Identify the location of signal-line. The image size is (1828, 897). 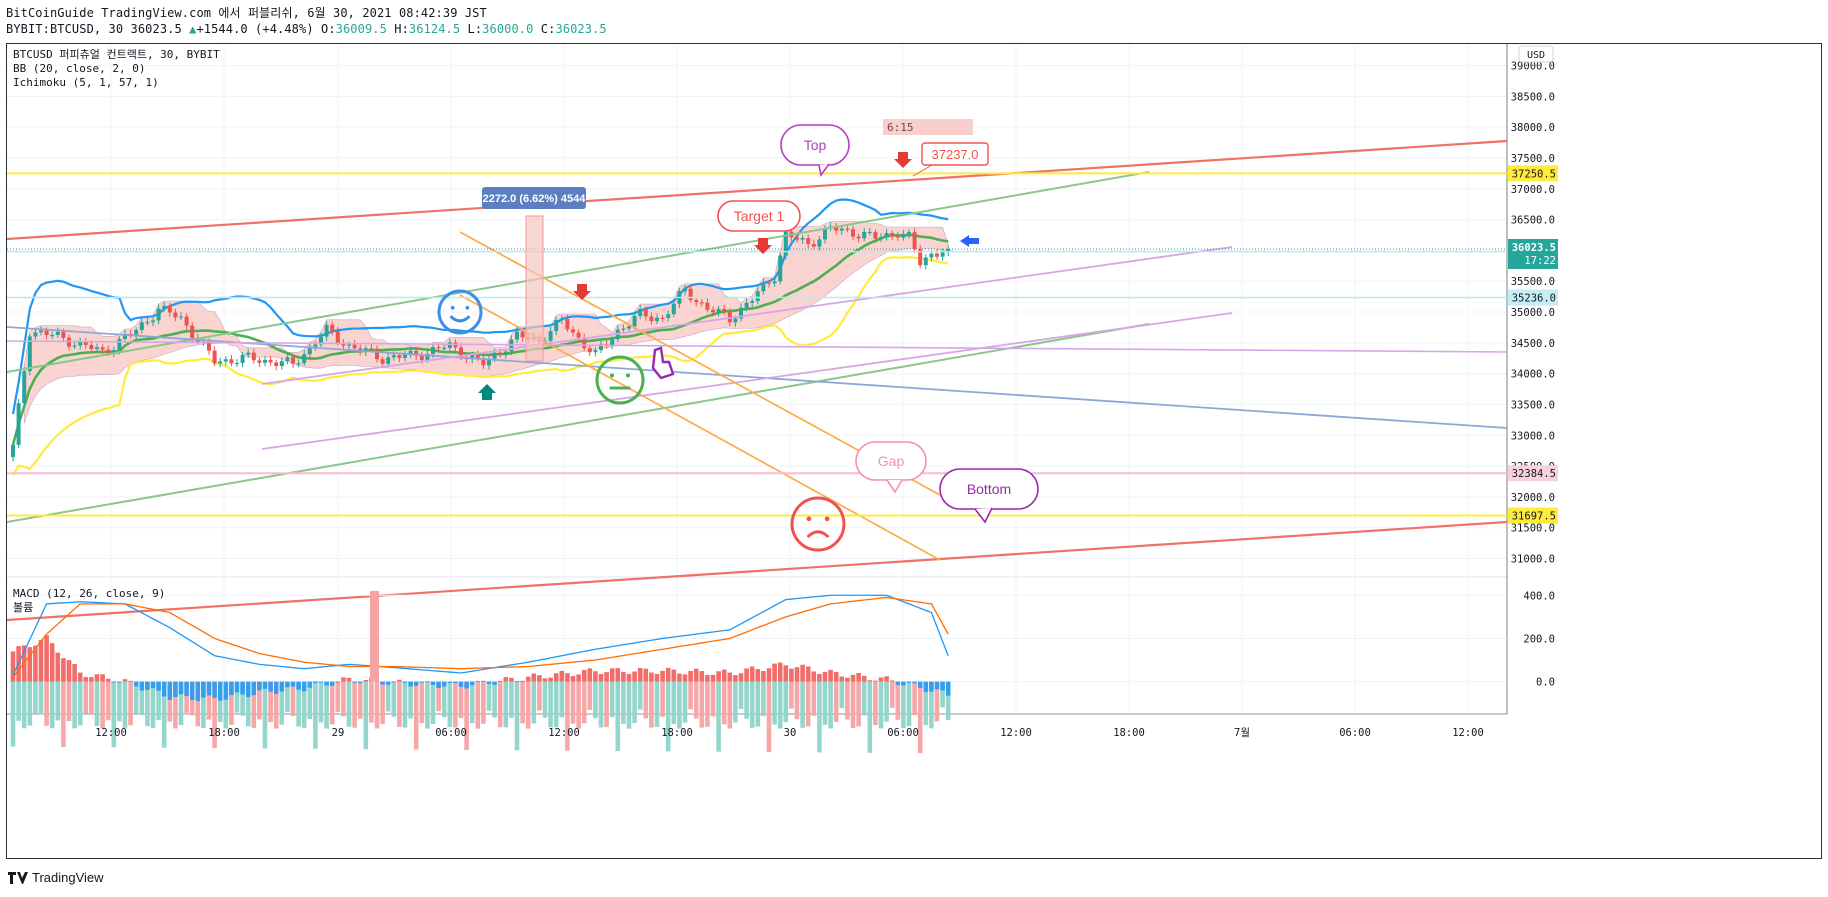
(480, 637).